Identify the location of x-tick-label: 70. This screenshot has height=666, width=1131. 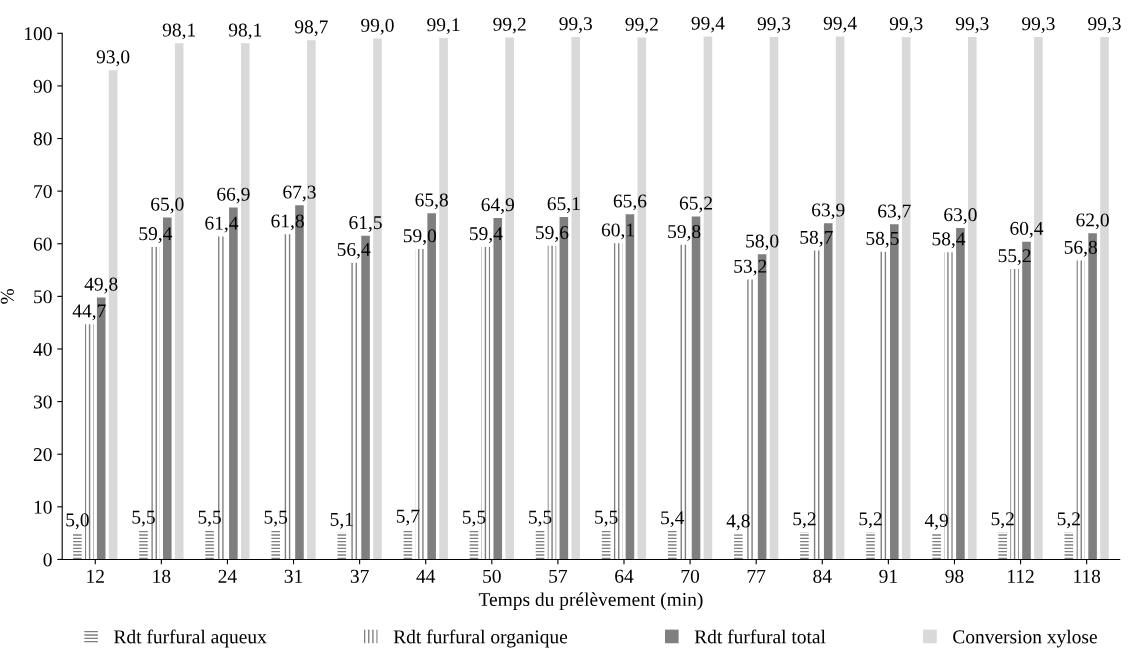
(690, 576).